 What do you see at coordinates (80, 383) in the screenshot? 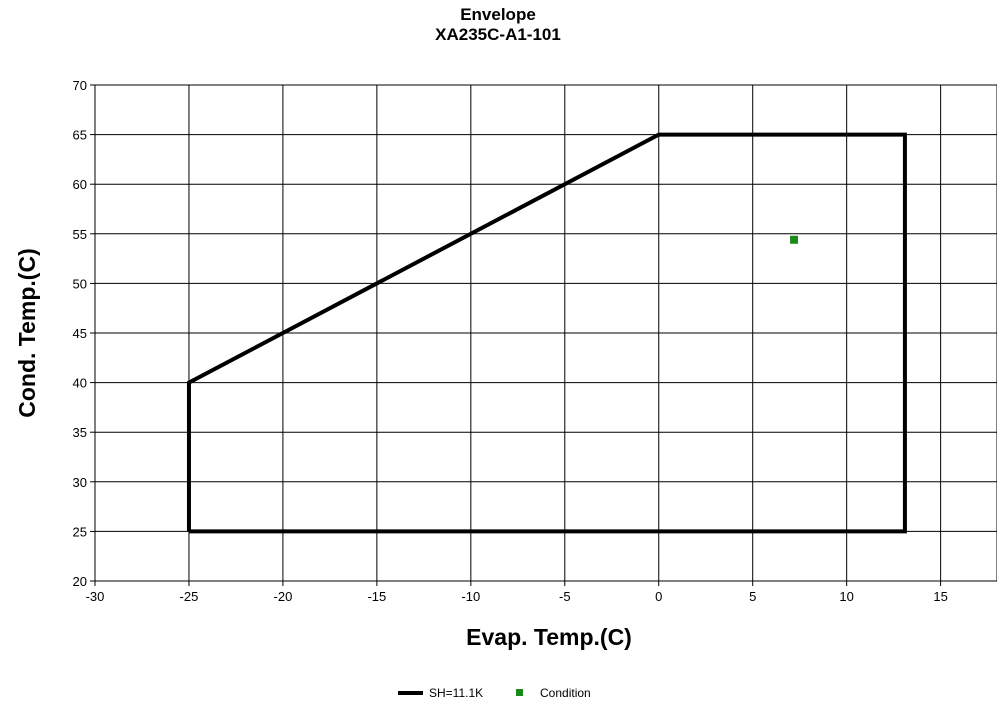
I see `y-tick-label: 40` at bounding box center [80, 383].